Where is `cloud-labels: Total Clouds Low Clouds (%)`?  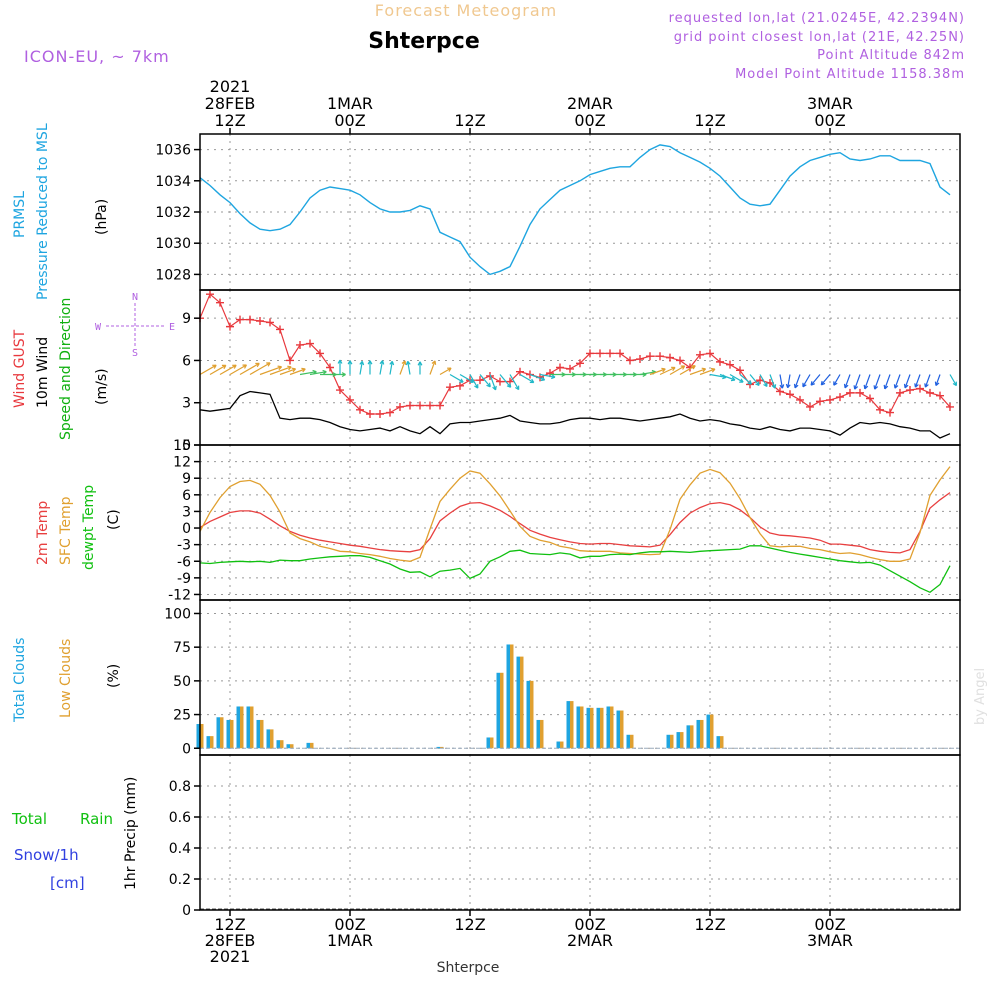 cloud-labels: Total Clouds Low Clouds (%) is located at coordinates (67, 680).